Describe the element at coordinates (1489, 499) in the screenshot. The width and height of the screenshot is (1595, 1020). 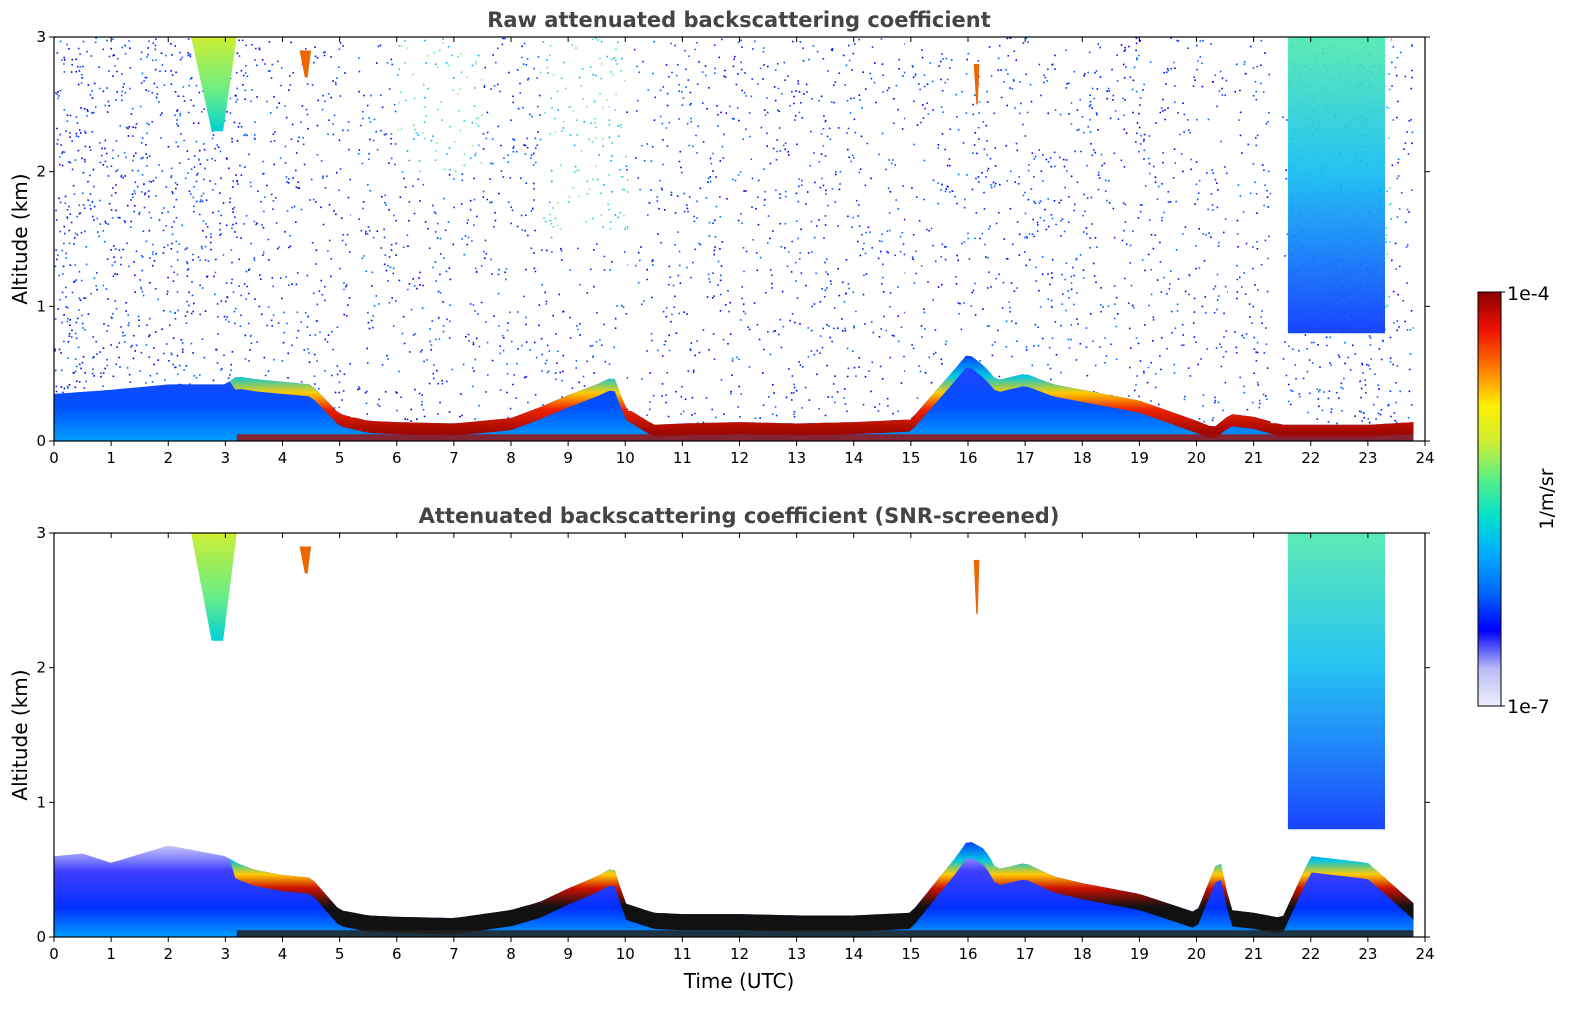
I see `colorbar-gradient` at that location.